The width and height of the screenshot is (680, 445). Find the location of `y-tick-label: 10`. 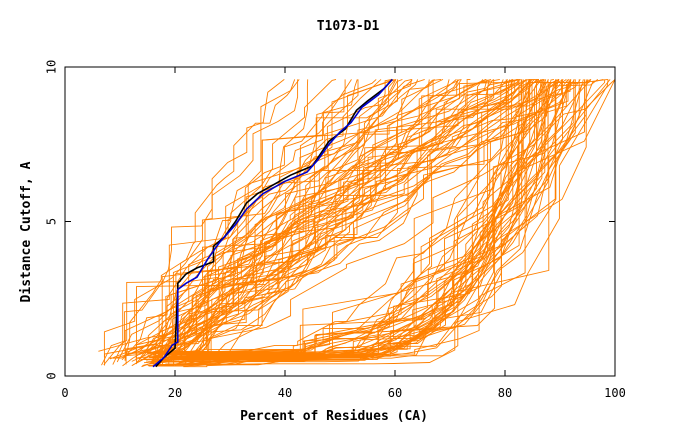

y-tick-label: 10 is located at coordinates (52, 67).